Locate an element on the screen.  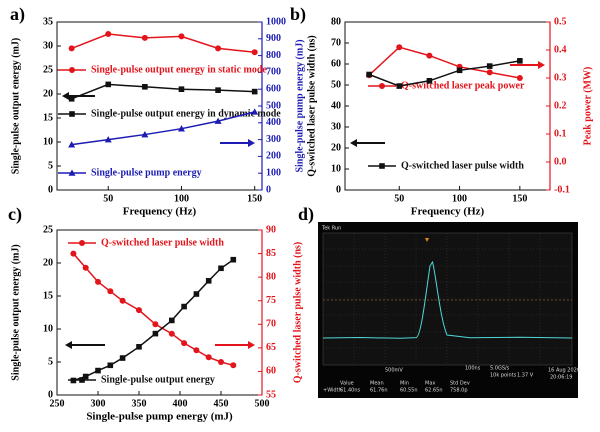
x-tick-label: 250 is located at coordinates (57, 403).